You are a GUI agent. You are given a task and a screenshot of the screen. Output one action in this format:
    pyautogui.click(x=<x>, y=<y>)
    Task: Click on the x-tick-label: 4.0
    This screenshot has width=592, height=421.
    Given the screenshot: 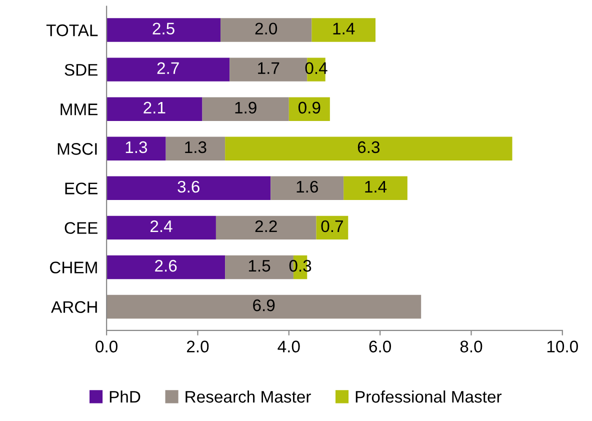 What is the action you would take?
    pyautogui.click(x=289, y=346)
    